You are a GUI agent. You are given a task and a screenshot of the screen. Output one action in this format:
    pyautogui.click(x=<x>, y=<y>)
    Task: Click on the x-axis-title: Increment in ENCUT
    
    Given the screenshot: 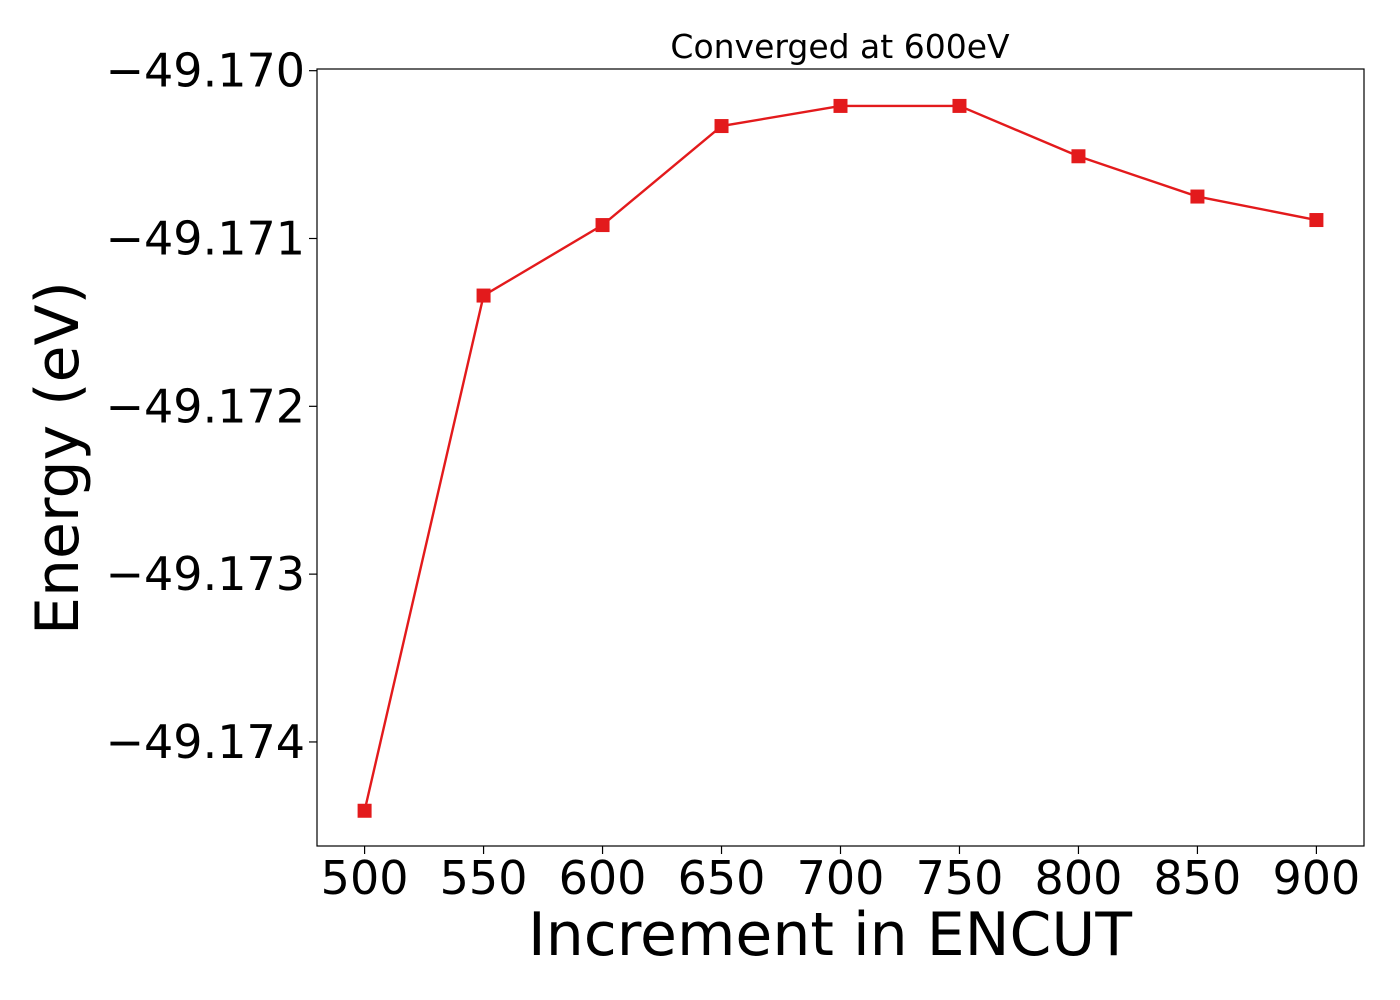 What is the action you would take?
    pyautogui.click(x=830, y=935)
    